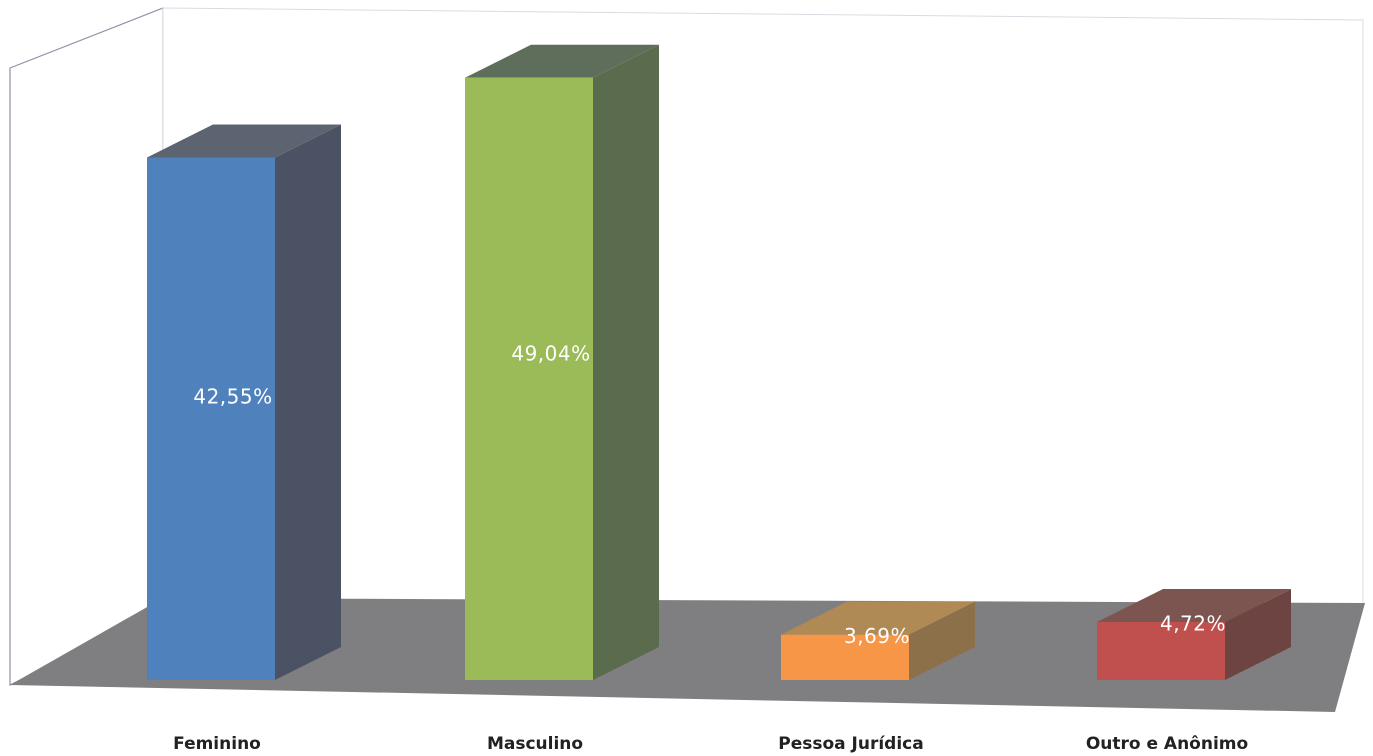 This screenshot has width=1373, height=756. Describe the element at coordinates (1167, 744) in the screenshot. I see `category-label-4: Outro e Anônimo` at that location.